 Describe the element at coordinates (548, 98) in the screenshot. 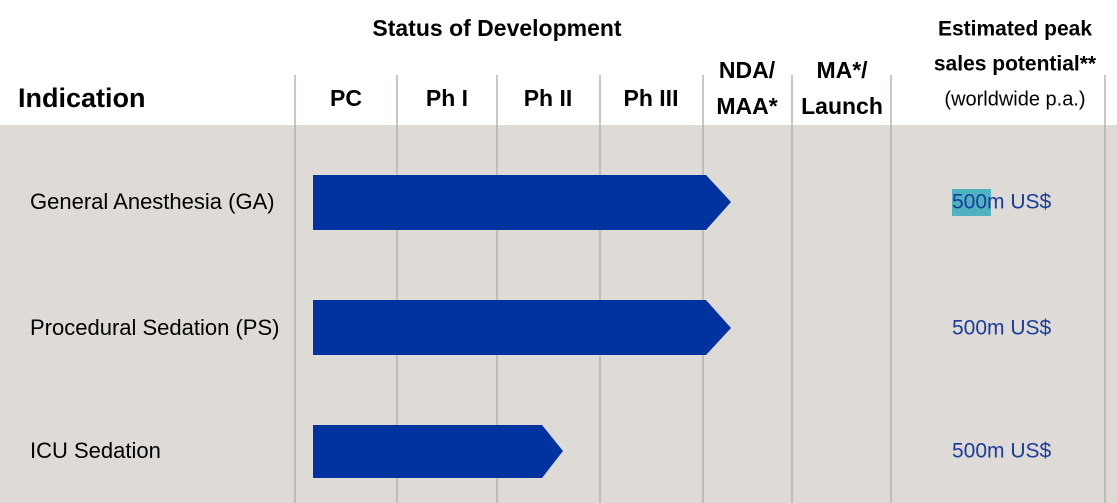

I see `stage-header: Ph II` at that location.